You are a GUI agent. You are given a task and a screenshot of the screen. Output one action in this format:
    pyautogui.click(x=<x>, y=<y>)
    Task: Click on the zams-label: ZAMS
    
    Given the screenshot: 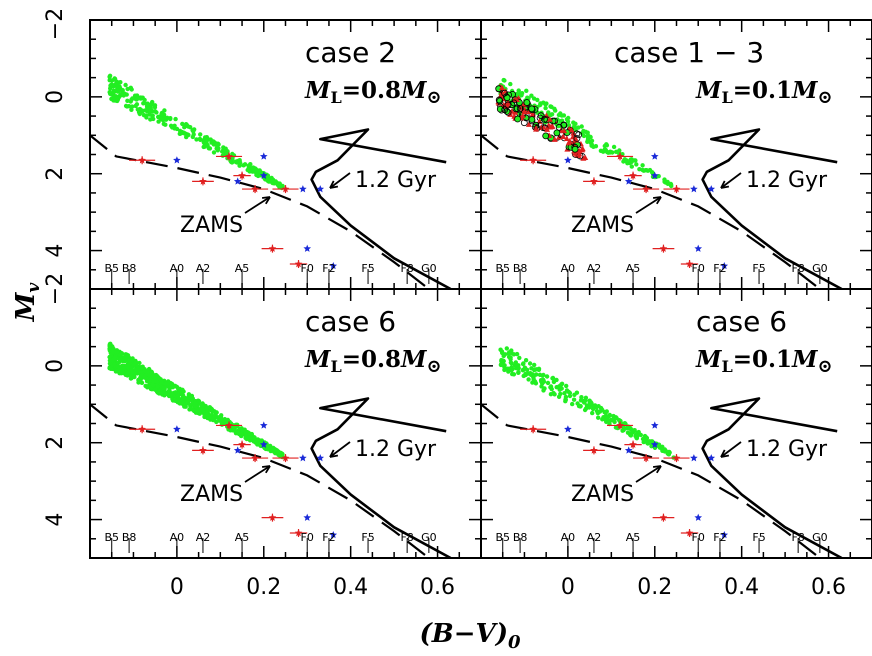 What is the action you would take?
    pyautogui.click(x=211, y=225)
    